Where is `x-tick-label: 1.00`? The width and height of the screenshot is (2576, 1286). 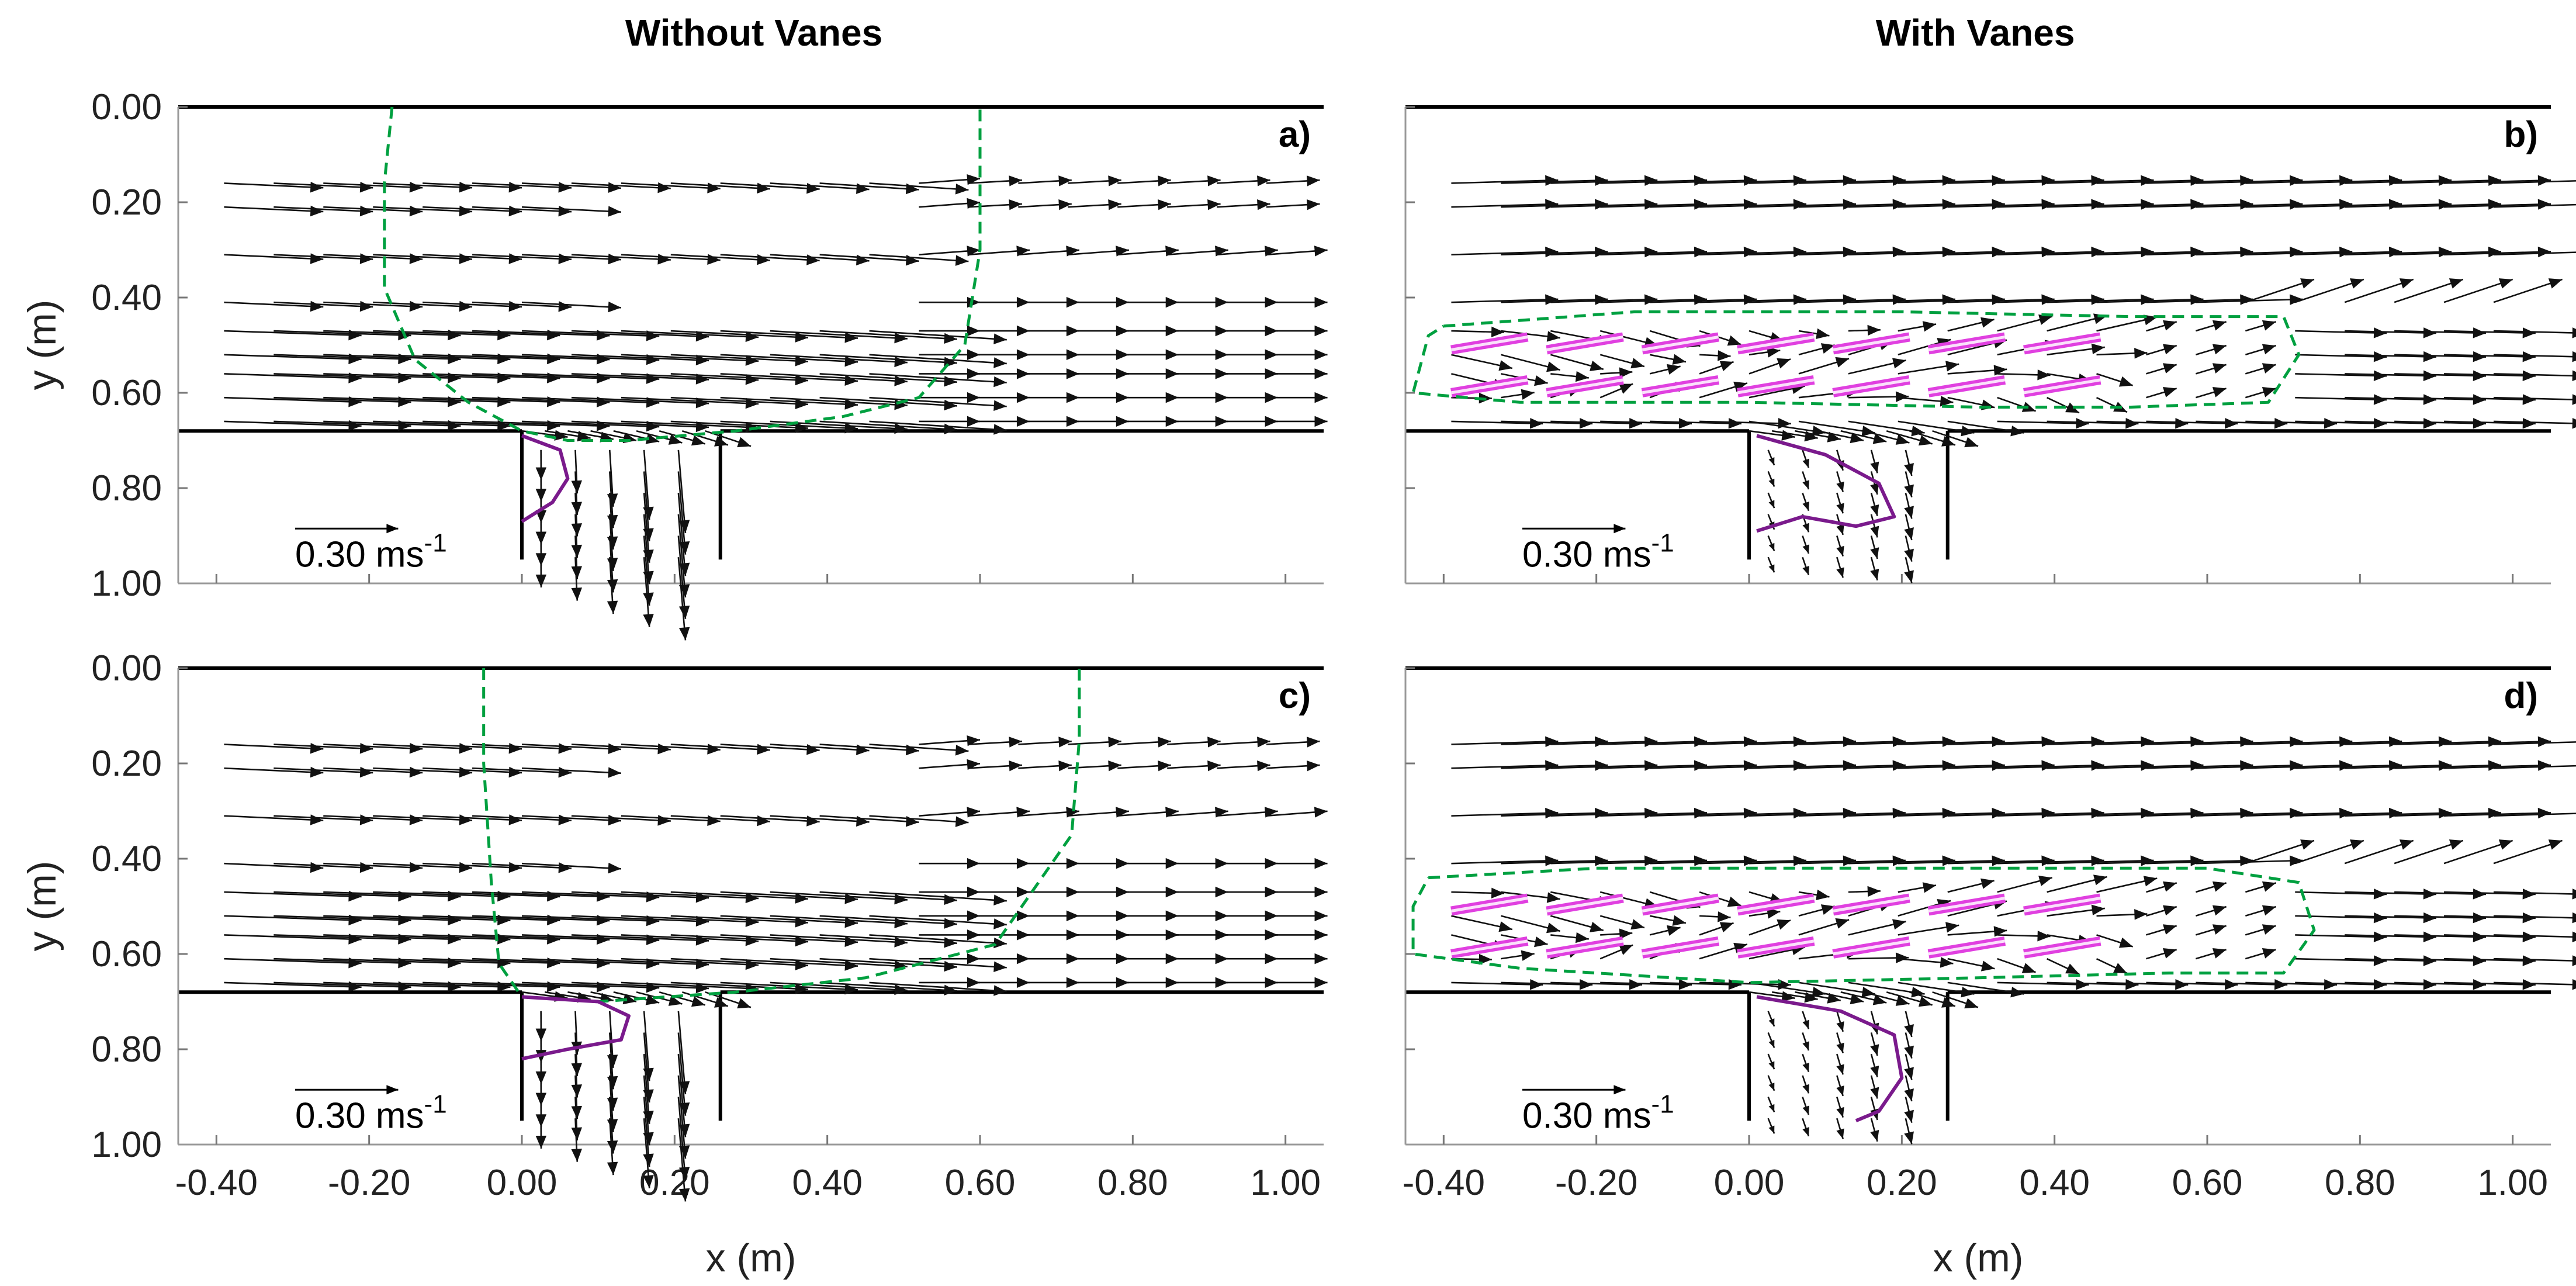
x-tick-label: 1.00 is located at coordinates (1286, 1183).